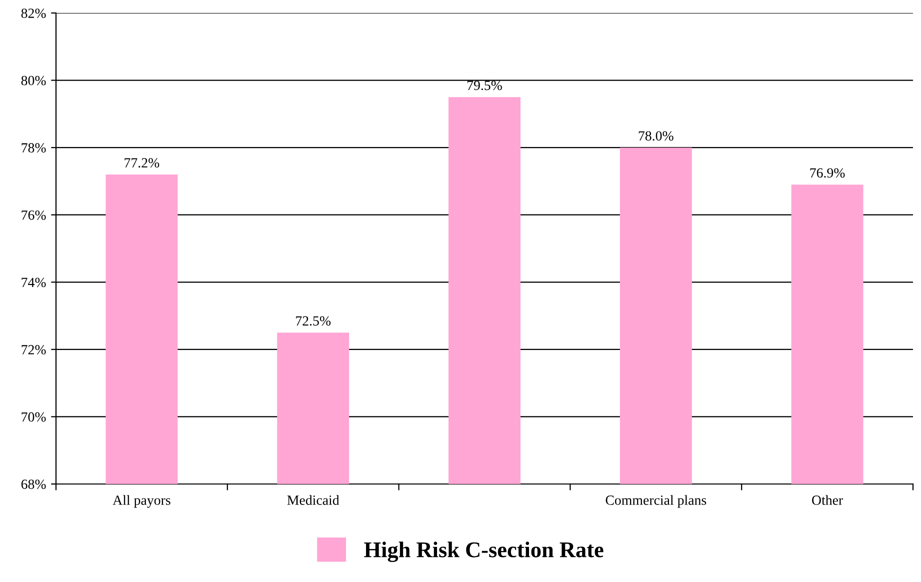 The height and width of the screenshot is (582, 921). Describe the element at coordinates (33, 13) in the screenshot. I see `y-tick-label: 82%` at that location.